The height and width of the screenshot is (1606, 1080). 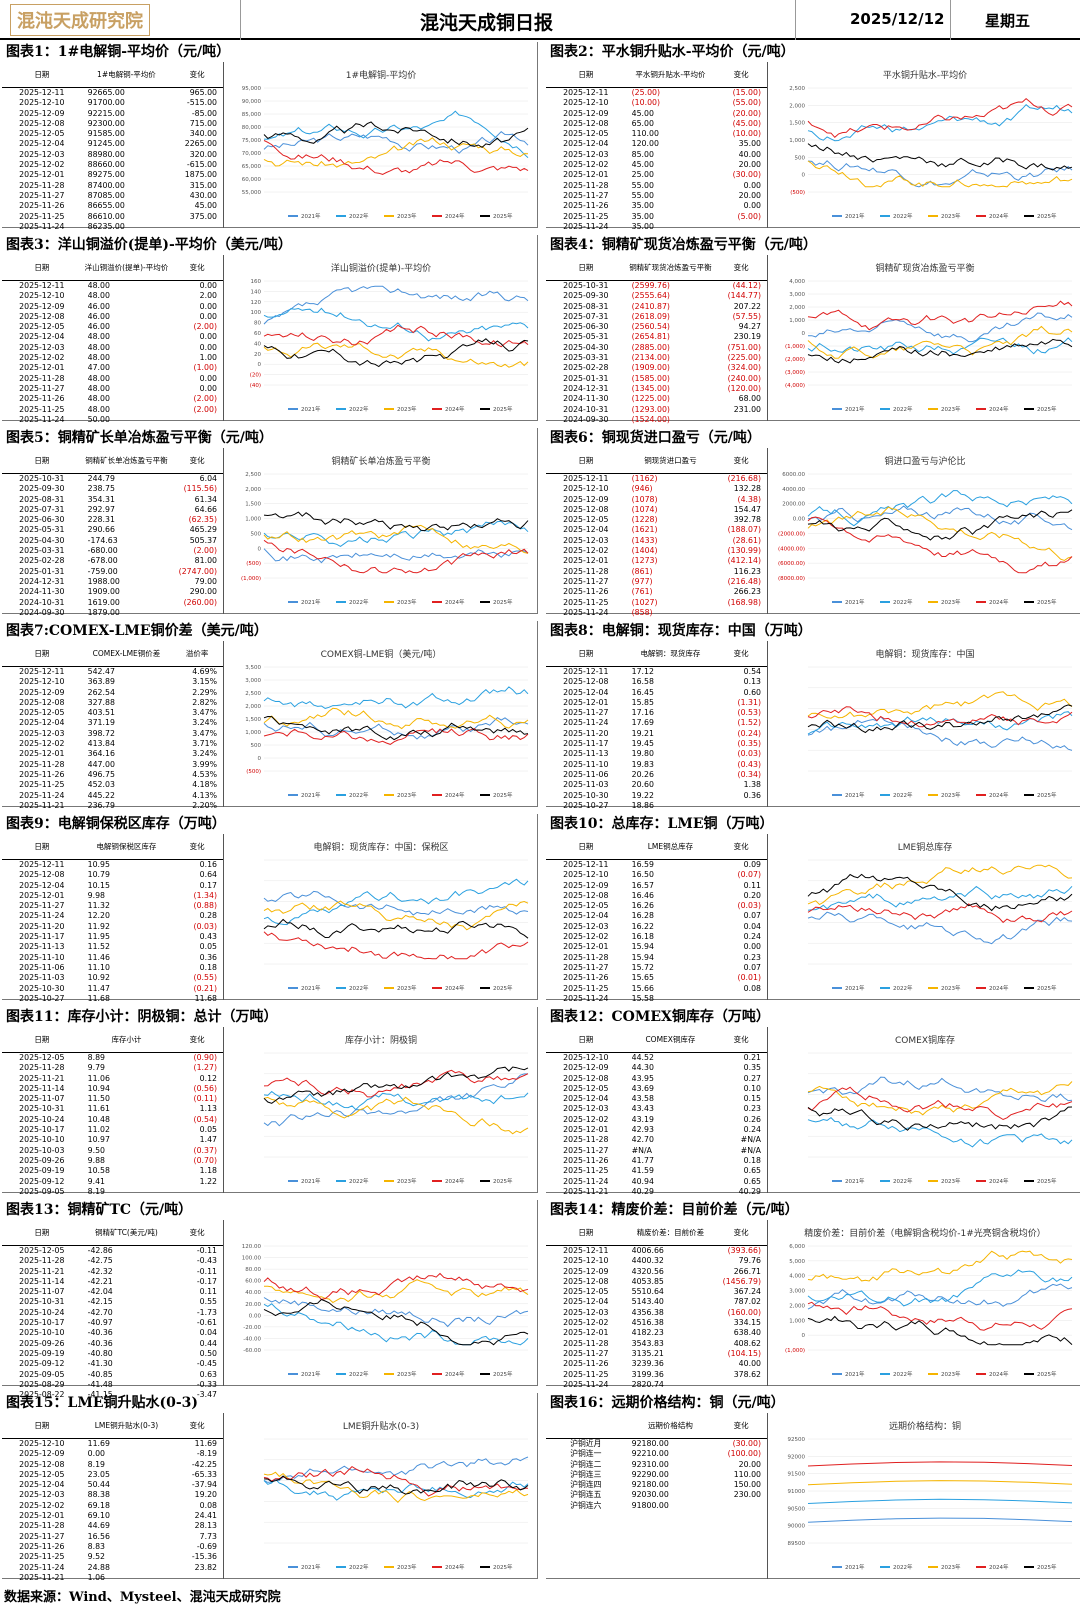 I want to click on table-row: 2025-11-24 24.88 23.82, so click(x=112, y=1568).